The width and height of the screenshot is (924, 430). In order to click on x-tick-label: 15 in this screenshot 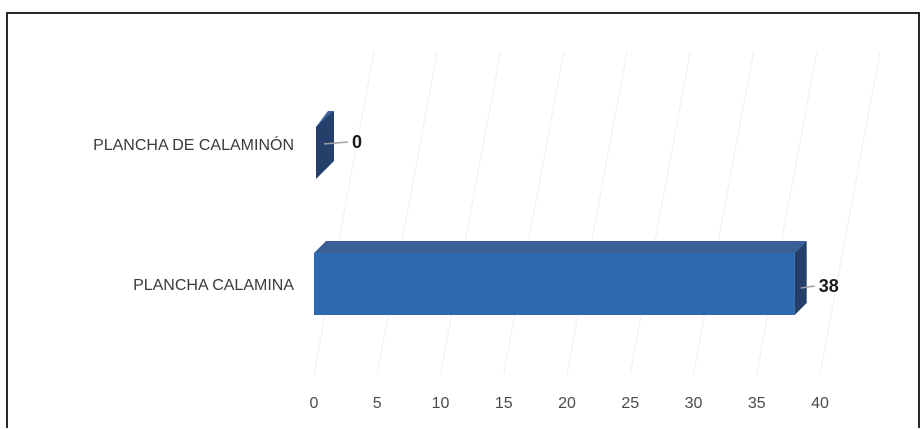, I will do `click(504, 403)`.